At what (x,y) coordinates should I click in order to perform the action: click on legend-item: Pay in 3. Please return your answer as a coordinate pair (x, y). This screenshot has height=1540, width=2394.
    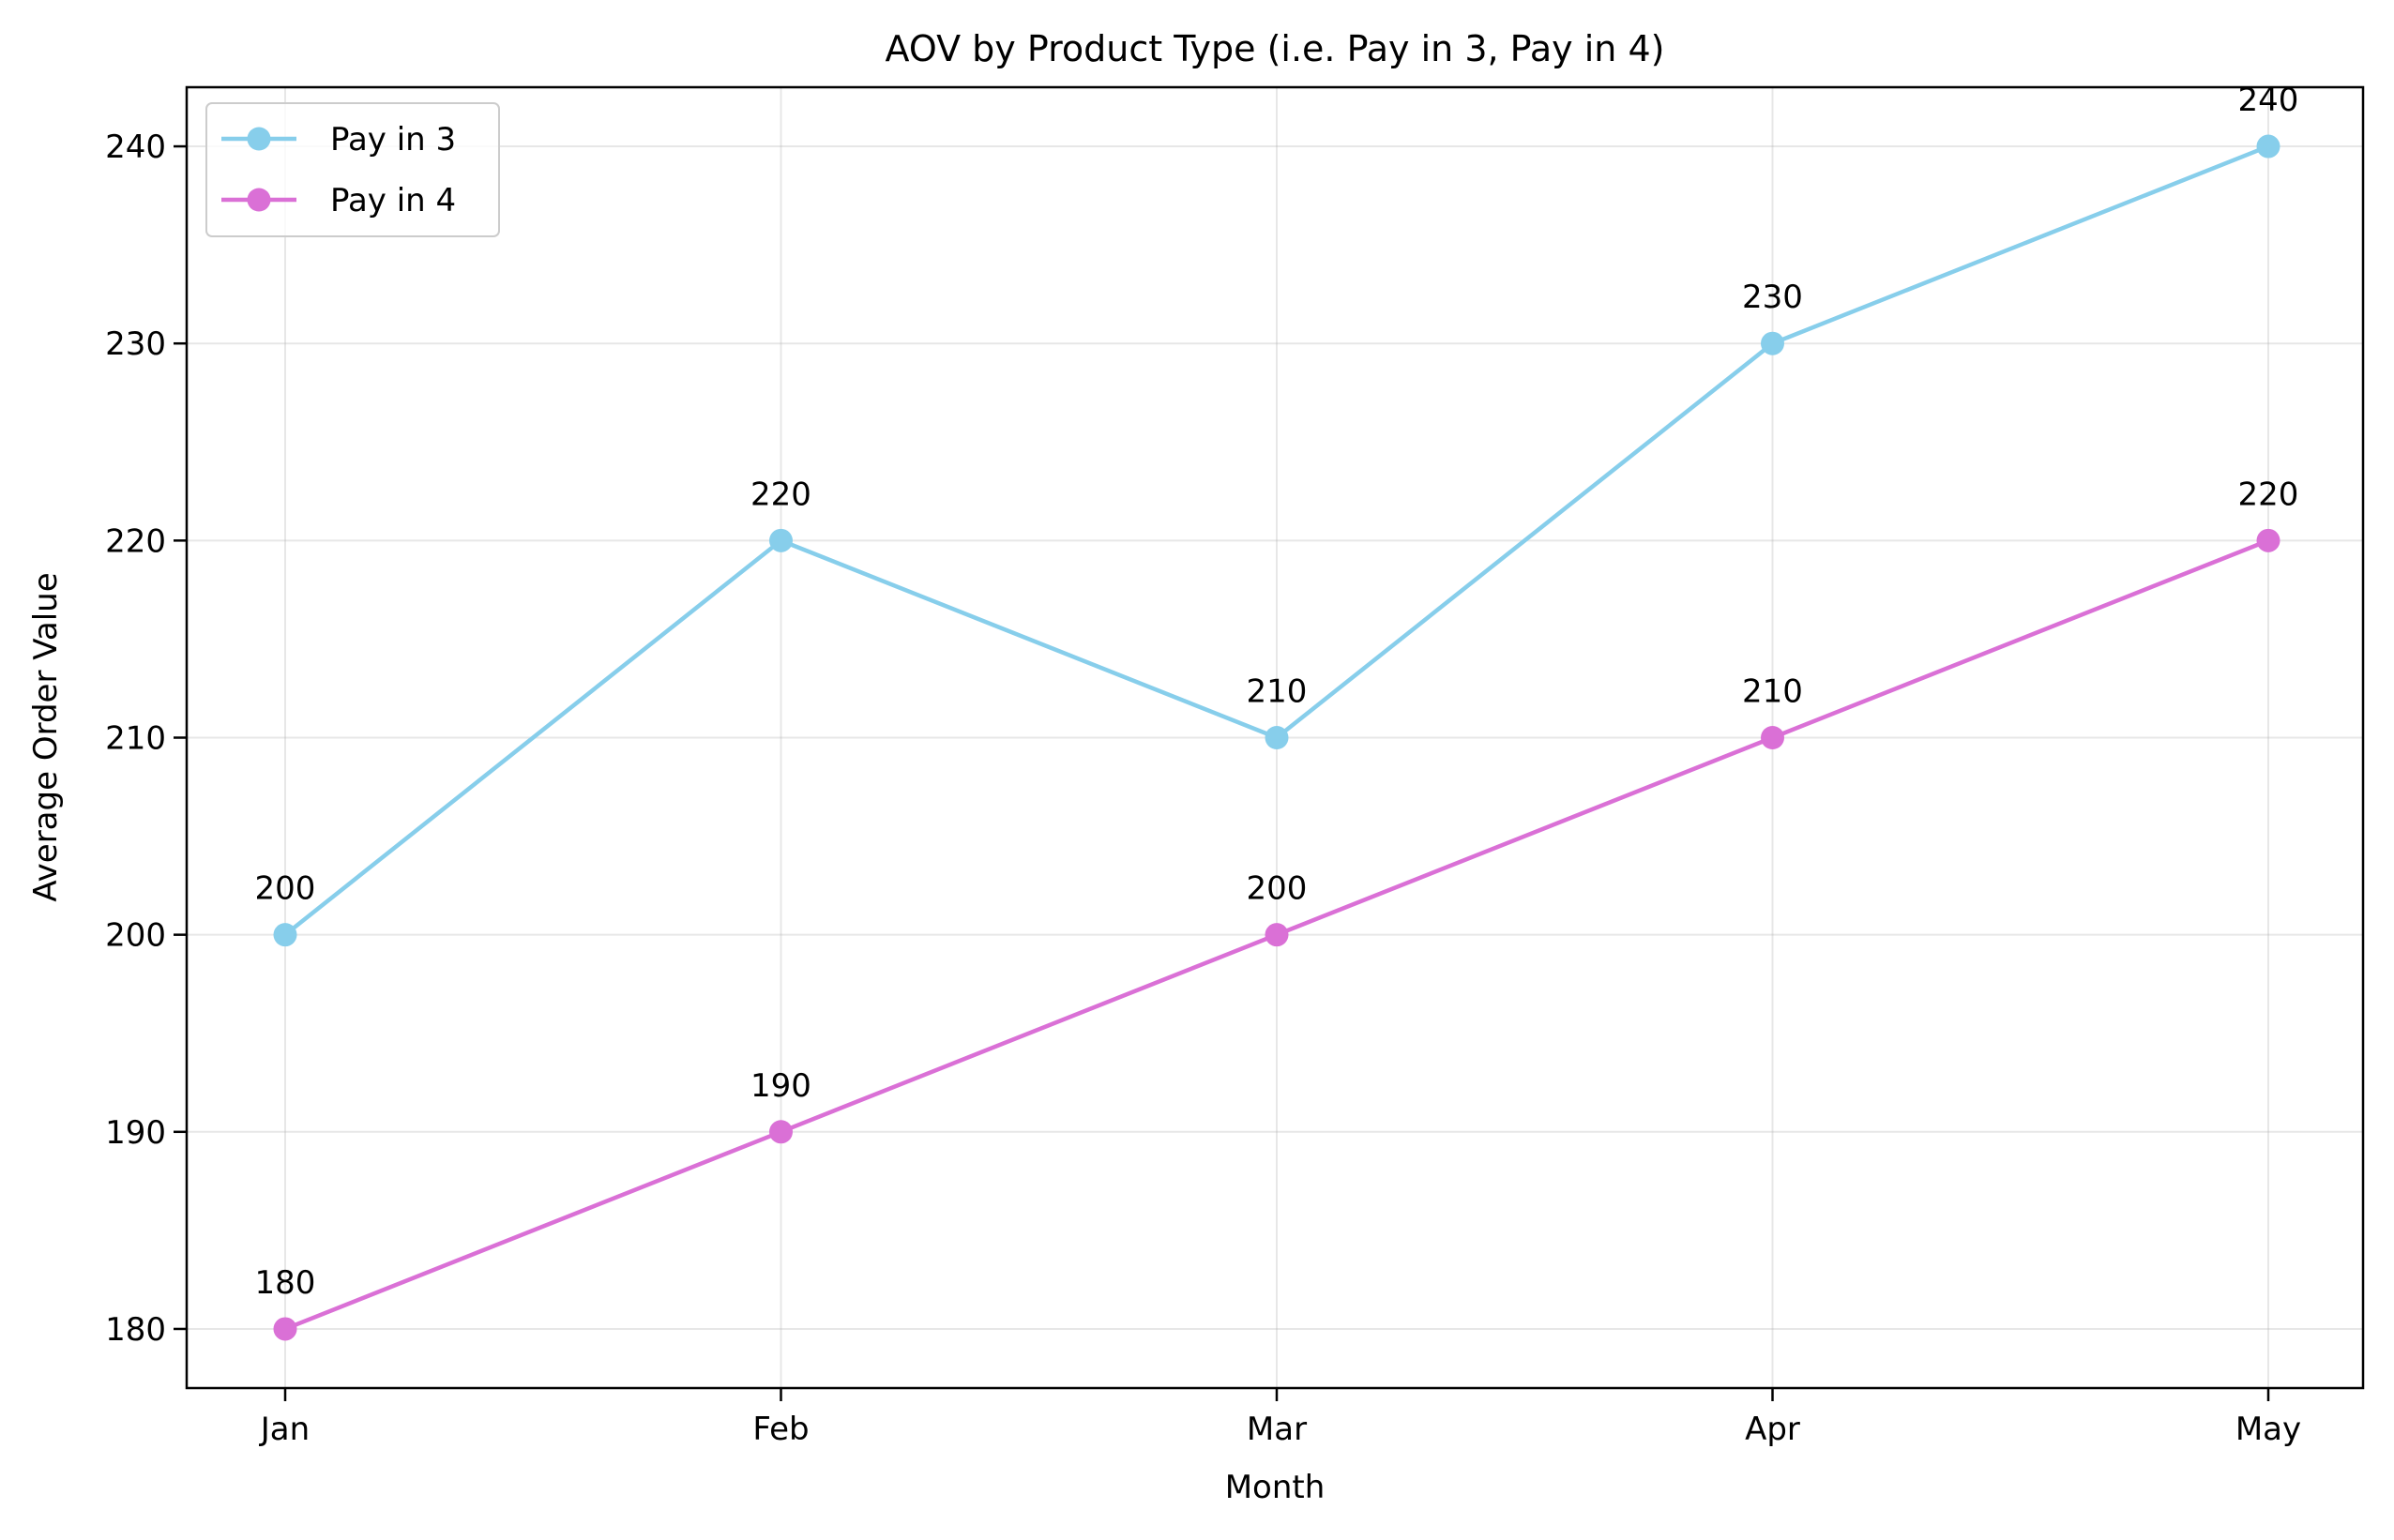
    Looking at the image, I should click on (338, 140).